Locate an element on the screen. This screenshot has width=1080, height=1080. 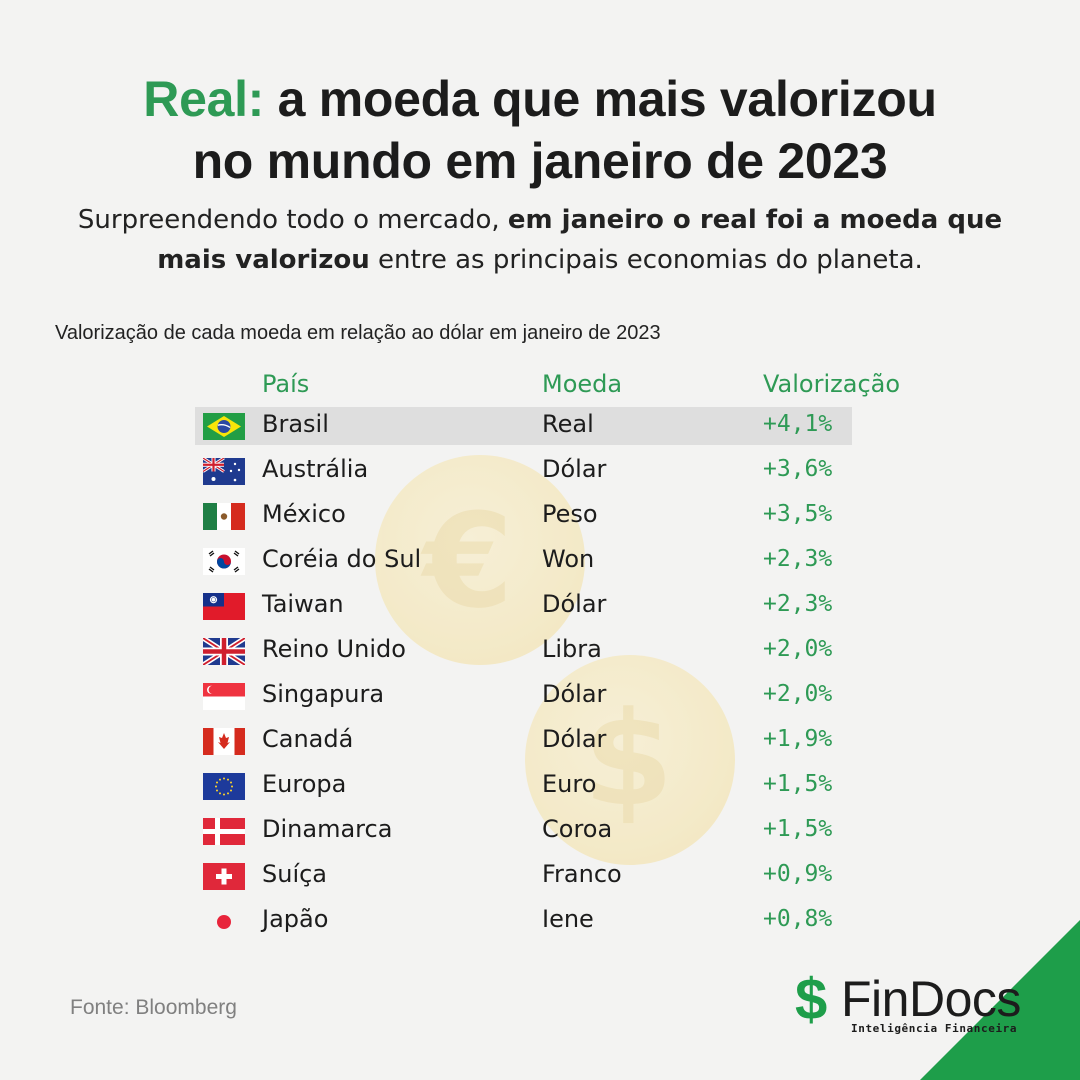
south-korea-flag-icon is located at coordinates (224, 561).